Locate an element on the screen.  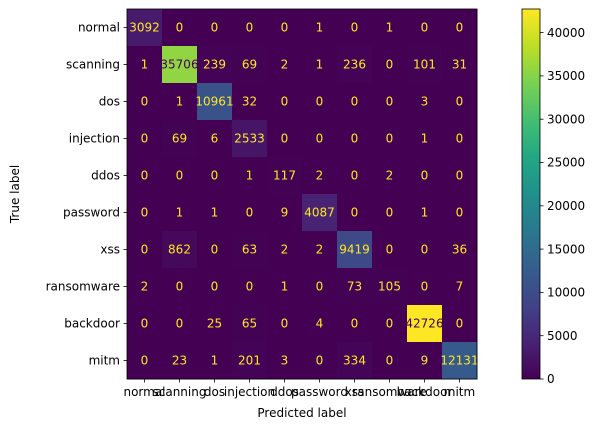
cell-value-label: 32 is located at coordinates (249, 102).